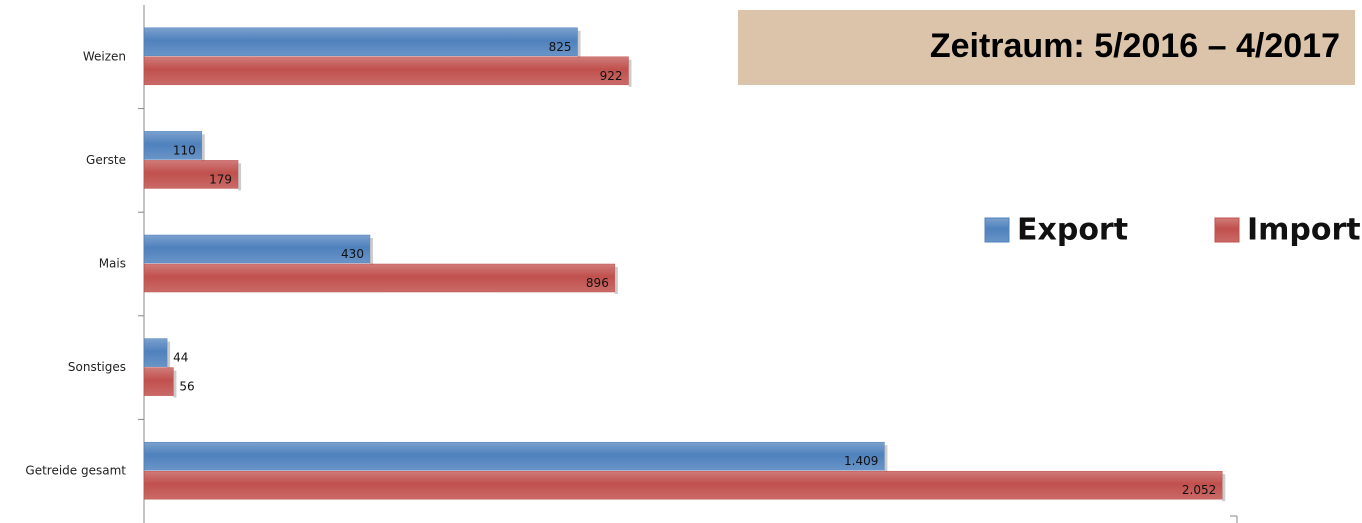 The height and width of the screenshot is (523, 1362). Describe the element at coordinates (1199, 490) in the screenshot. I see `data-label: 2.052` at that location.